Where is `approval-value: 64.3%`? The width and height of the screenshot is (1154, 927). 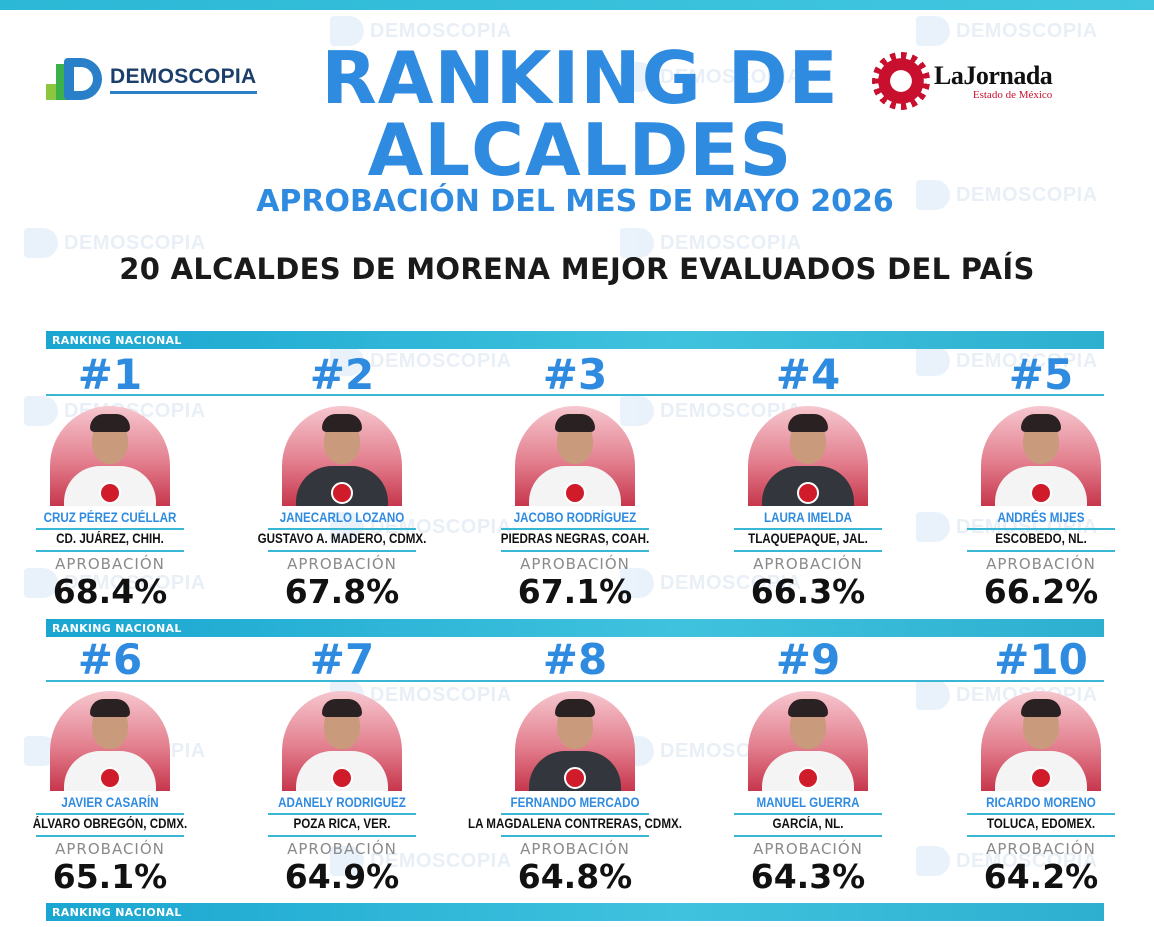 approval-value: 64.3% is located at coordinates (808, 876).